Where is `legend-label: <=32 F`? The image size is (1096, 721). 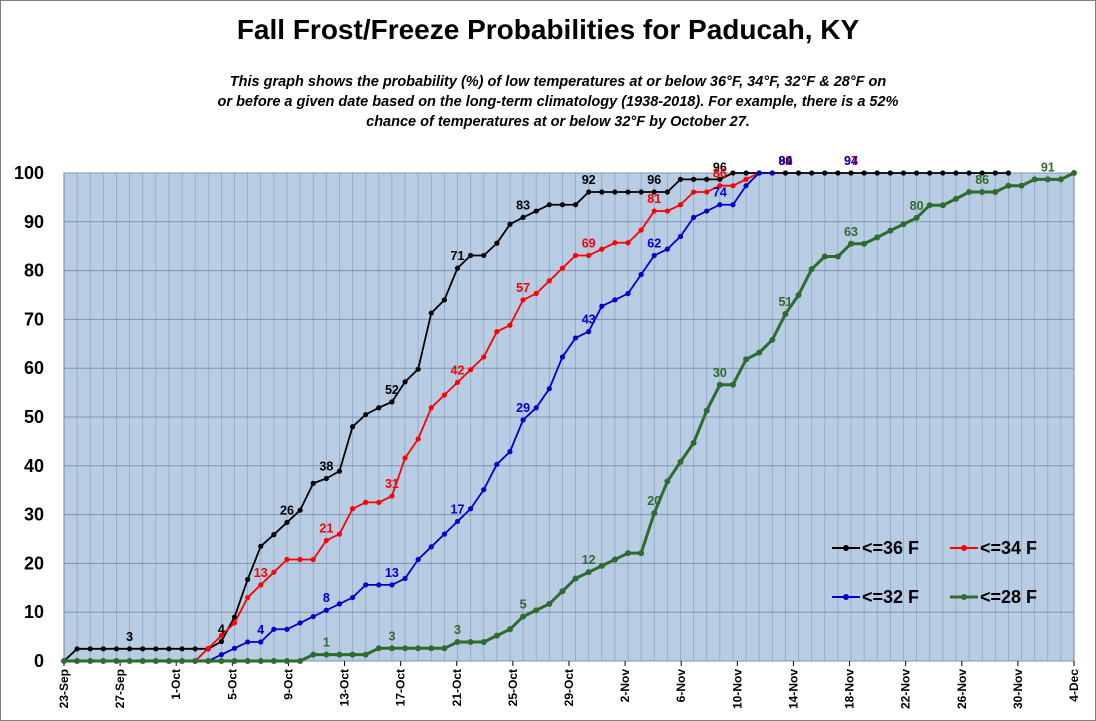
legend-label: <=32 F is located at coordinates (890, 597).